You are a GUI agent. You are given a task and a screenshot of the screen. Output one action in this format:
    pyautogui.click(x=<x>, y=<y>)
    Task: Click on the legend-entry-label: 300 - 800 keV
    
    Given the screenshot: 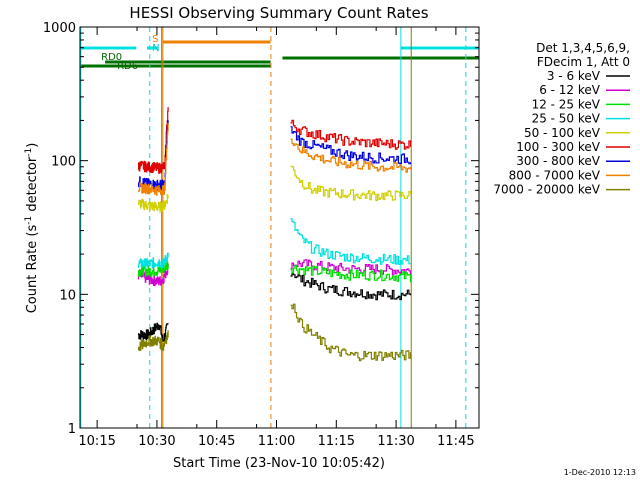 What is the action you would take?
    pyautogui.click(x=558, y=161)
    